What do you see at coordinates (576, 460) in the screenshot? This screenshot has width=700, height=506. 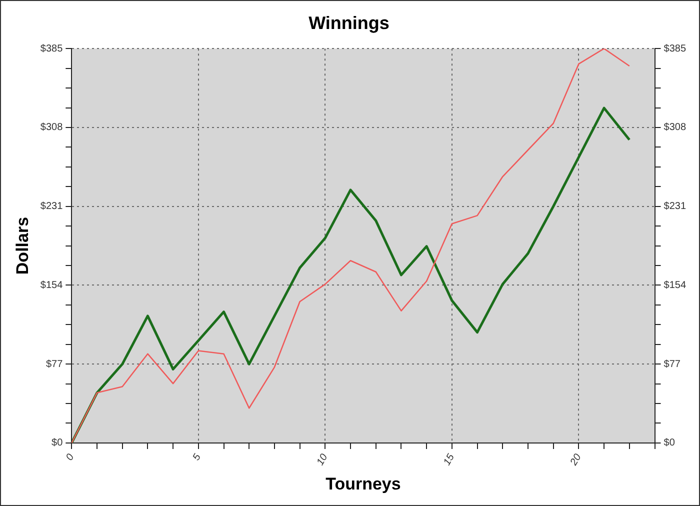 I see `x-tick-label: 20` at bounding box center [576, 460].